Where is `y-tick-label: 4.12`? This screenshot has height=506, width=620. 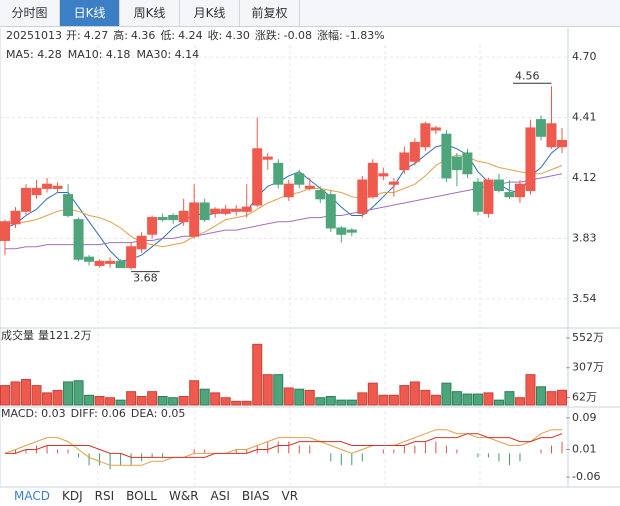
y-tick-label: 4.12 is located at coordinates (584, 177).